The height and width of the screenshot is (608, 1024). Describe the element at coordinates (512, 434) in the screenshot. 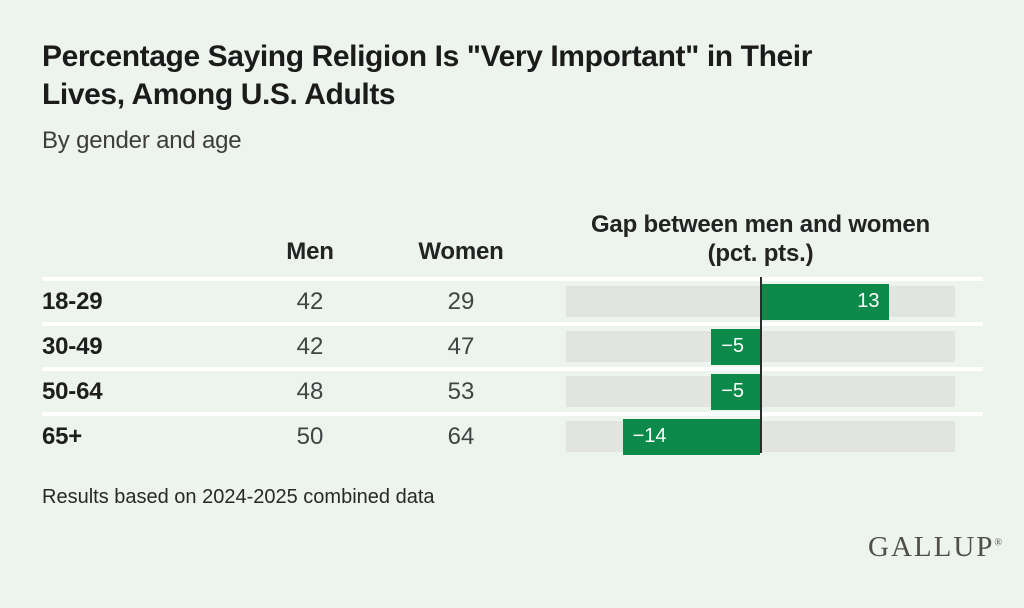

I see `table-row: 65+ 50 64 −14` at that location.